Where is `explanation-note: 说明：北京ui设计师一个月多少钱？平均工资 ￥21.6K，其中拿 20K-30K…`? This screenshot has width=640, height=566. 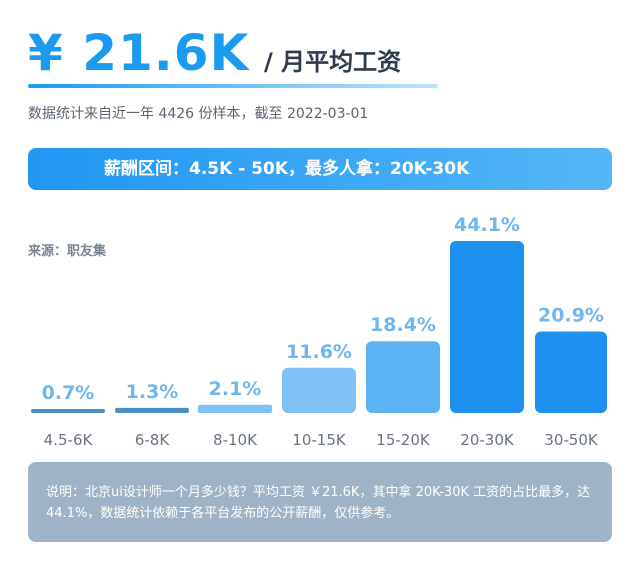 explanation-note: 说明：北京ui设计师一个月多少钱？平均工资 ￥21.6K，其中拿 20K-30K… is located at coordinates (320, 502).